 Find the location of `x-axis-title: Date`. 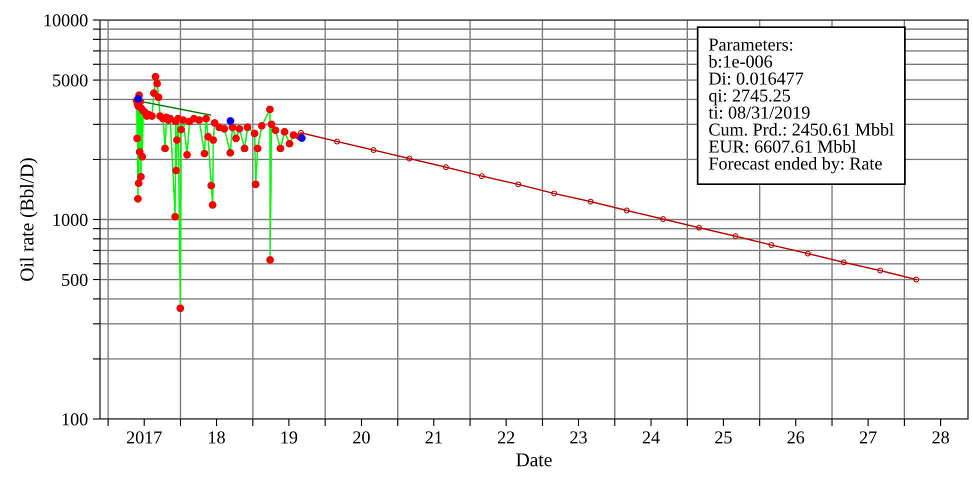

x-axis-title: Date is located at coordinates (534, 459).